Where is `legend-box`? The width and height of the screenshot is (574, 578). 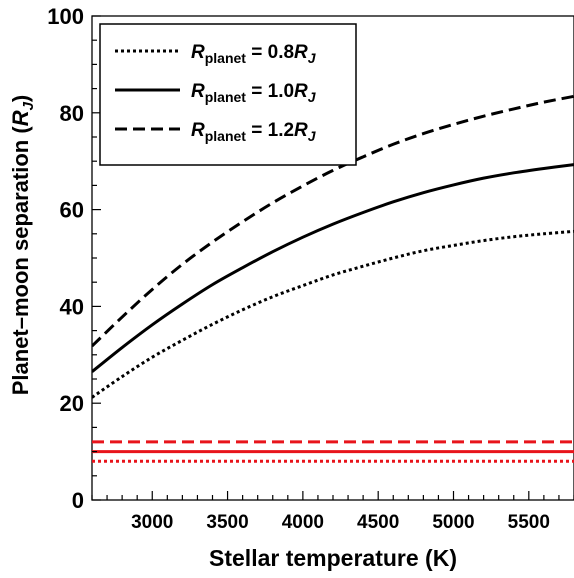 legend-box is located at coordinates (228, 94).